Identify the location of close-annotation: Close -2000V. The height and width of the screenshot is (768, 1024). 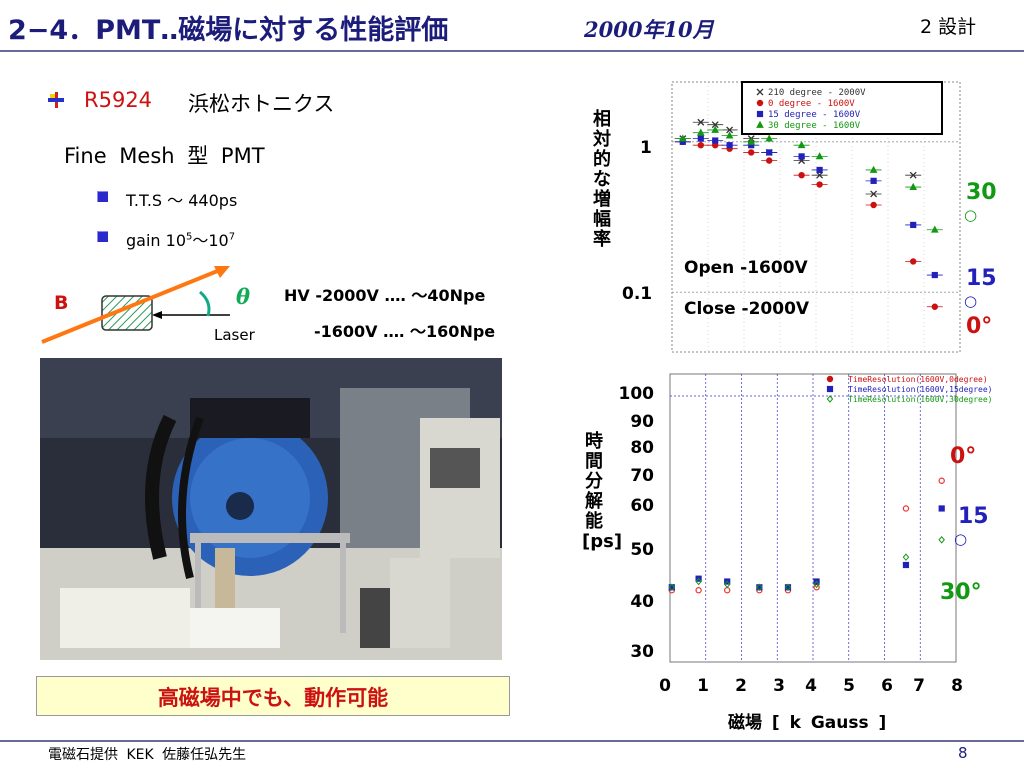
(747, 309).